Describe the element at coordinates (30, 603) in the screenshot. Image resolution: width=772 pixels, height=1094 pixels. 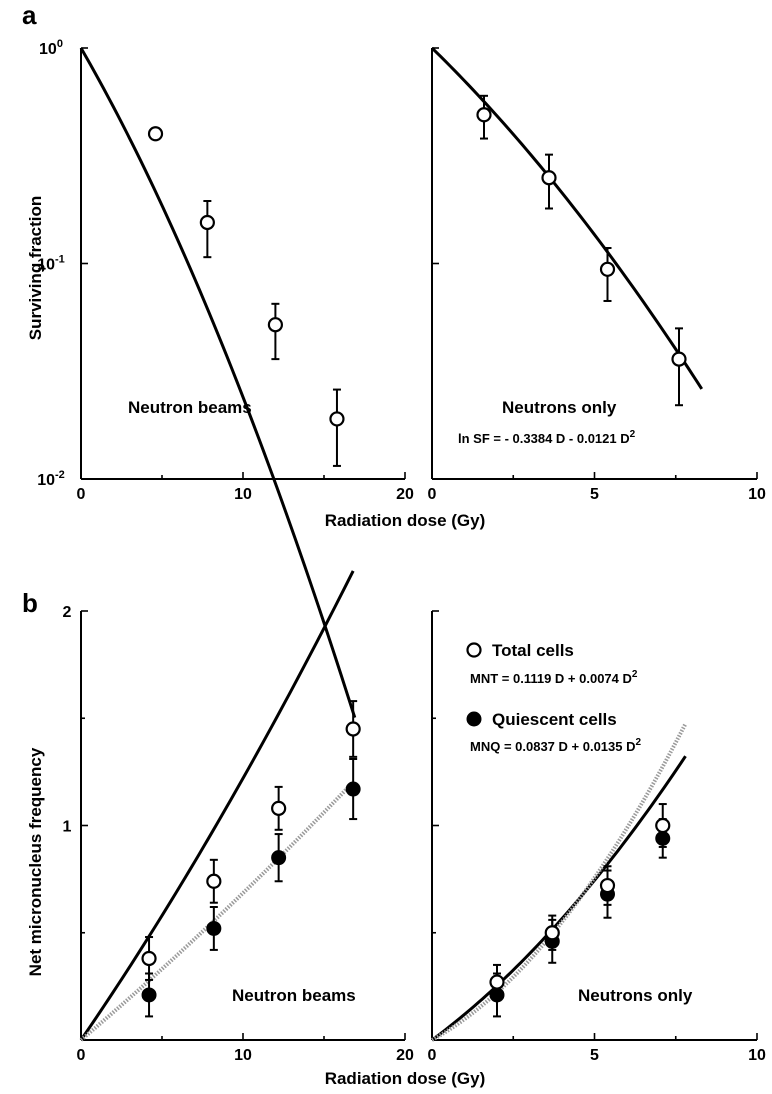
I see `panel-letter-b: b` at that location.